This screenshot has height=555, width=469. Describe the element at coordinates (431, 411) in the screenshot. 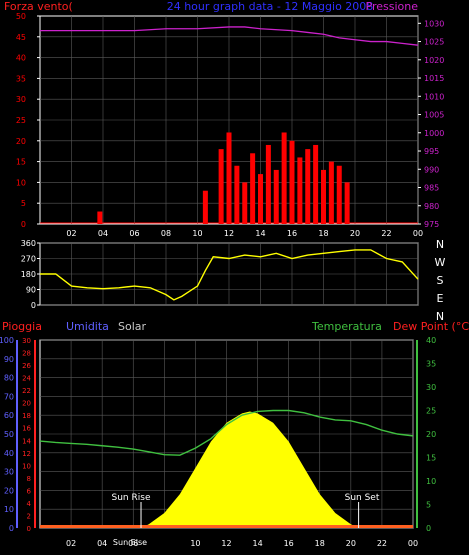

I see `tick-label: 25` at that location.